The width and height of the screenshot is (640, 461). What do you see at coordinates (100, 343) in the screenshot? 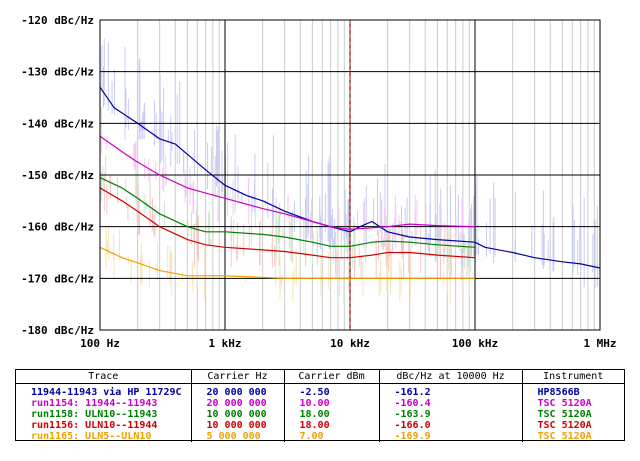
I see `x-tick-label: 100 Hz` at bounding box center [100, 343].